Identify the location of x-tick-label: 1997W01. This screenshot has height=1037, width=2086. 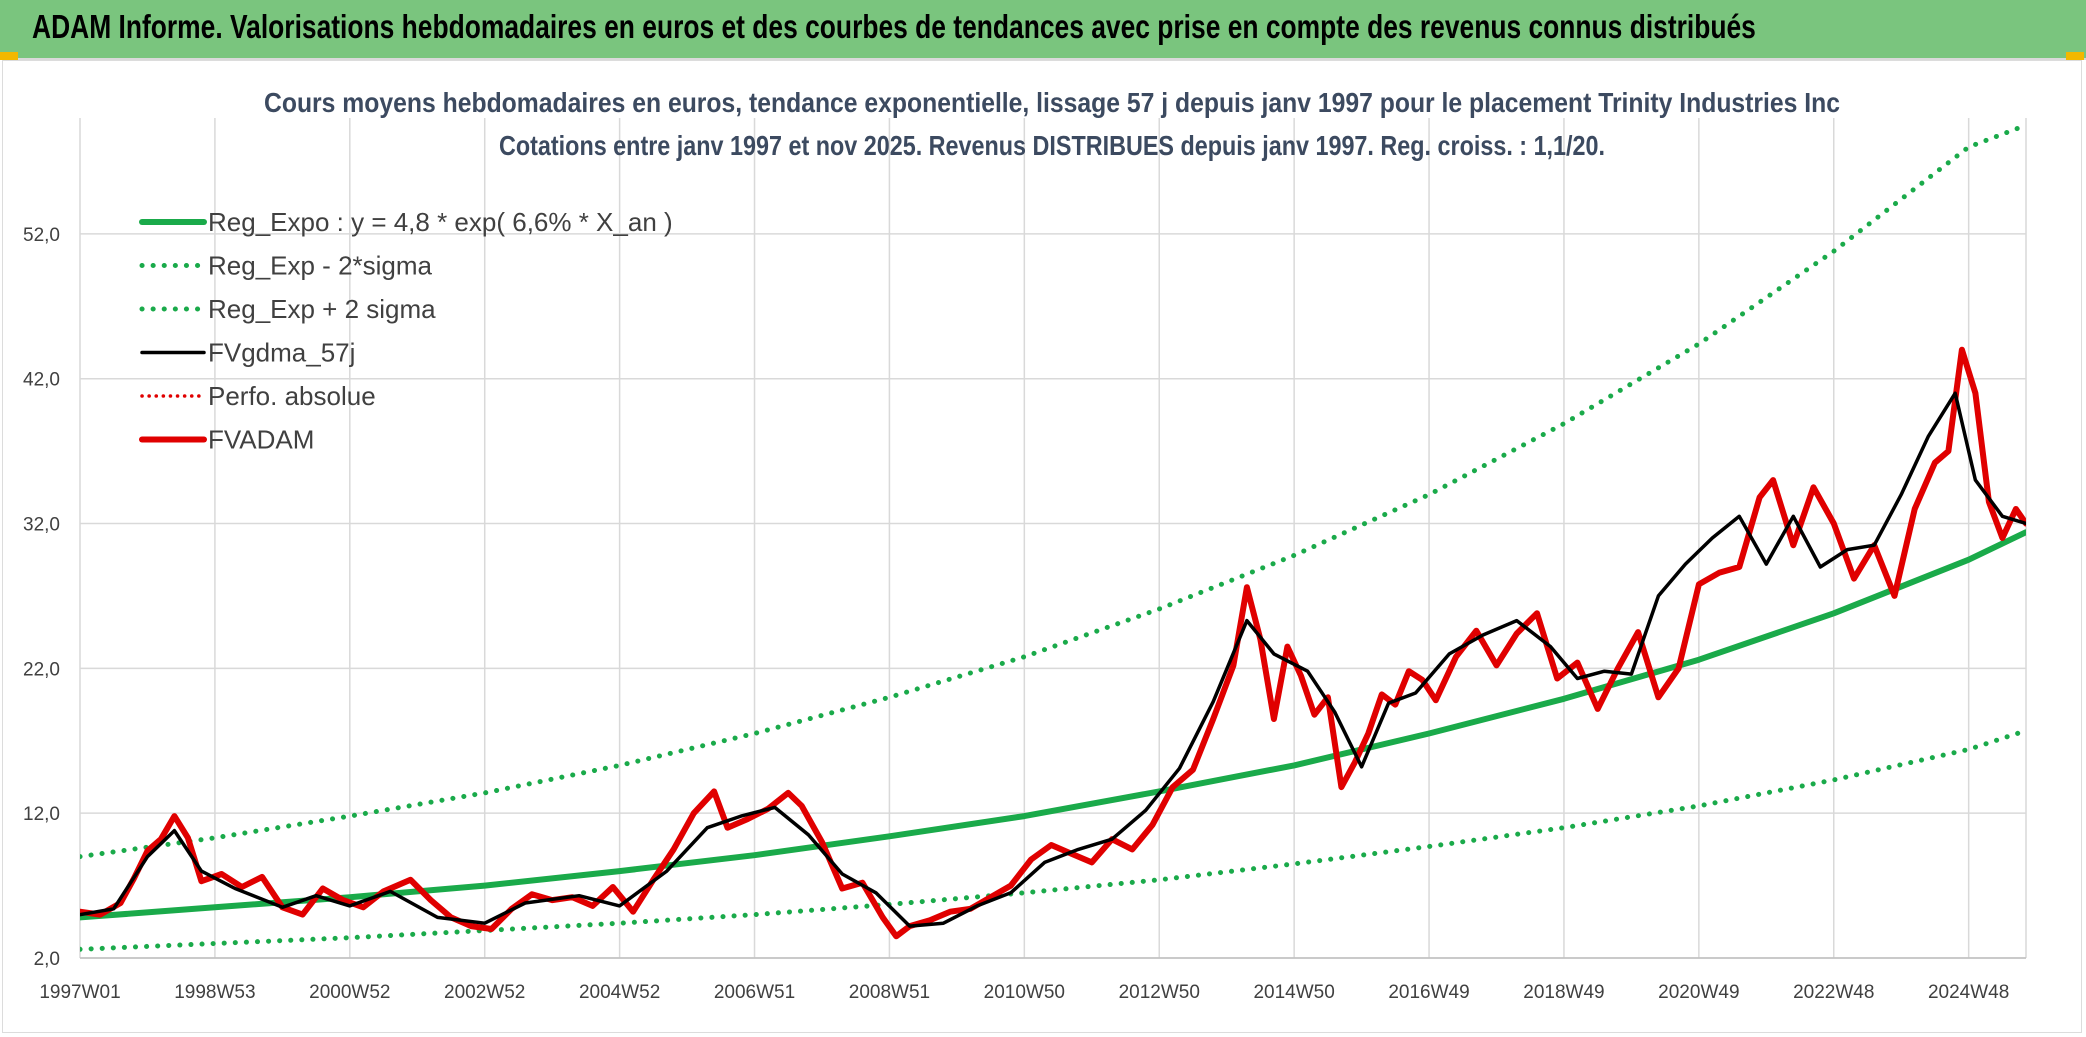
(79, 992).